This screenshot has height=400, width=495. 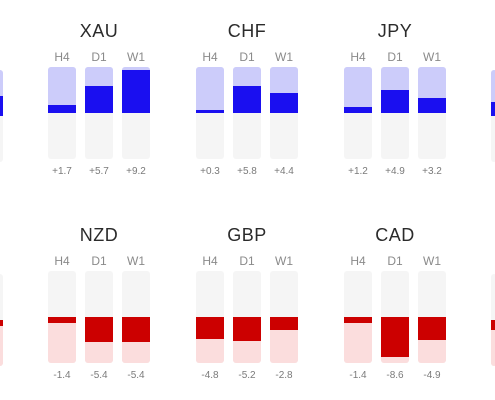 What do you see at coordinates (247, 235) in the screenshot?
I see `currency-title: GBP` at bounding box center [247, 235].